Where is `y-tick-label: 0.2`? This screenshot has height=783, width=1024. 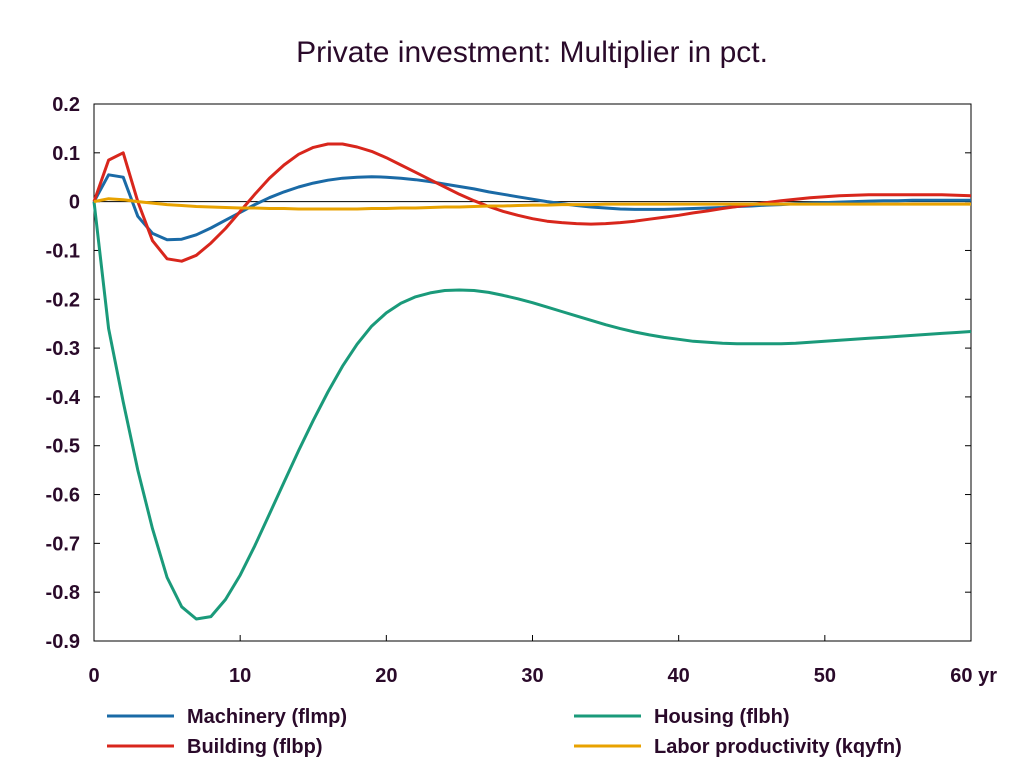
y-tick-label: 0.2 is located at coordinates (66, 105).